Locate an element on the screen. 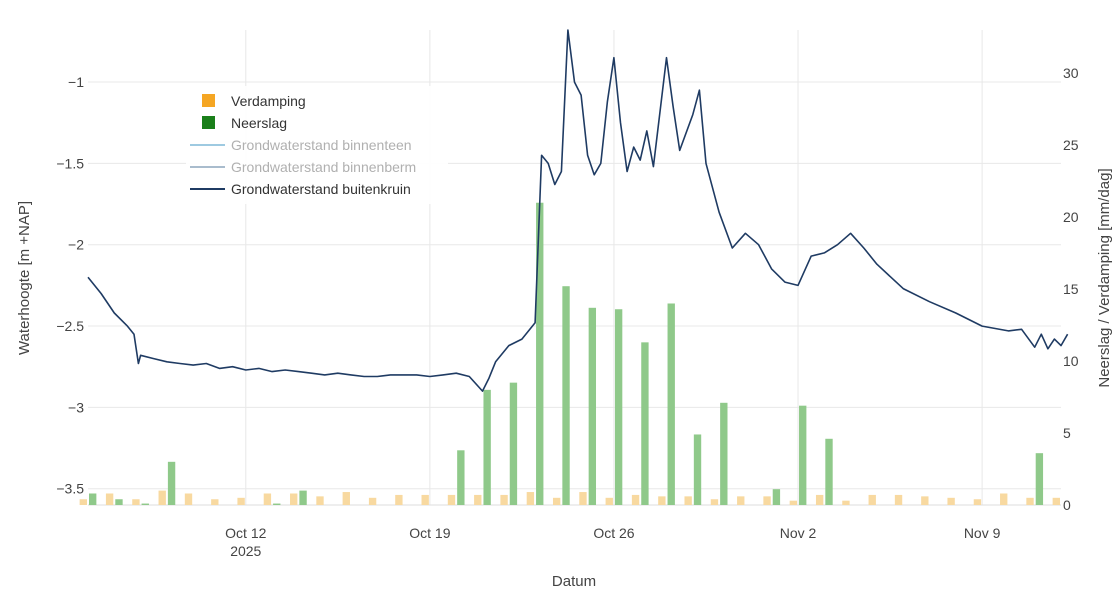 The height and width of the screenshot is (593, 1113). right-tick-label: 20 is located at coordinates (1071, 217).